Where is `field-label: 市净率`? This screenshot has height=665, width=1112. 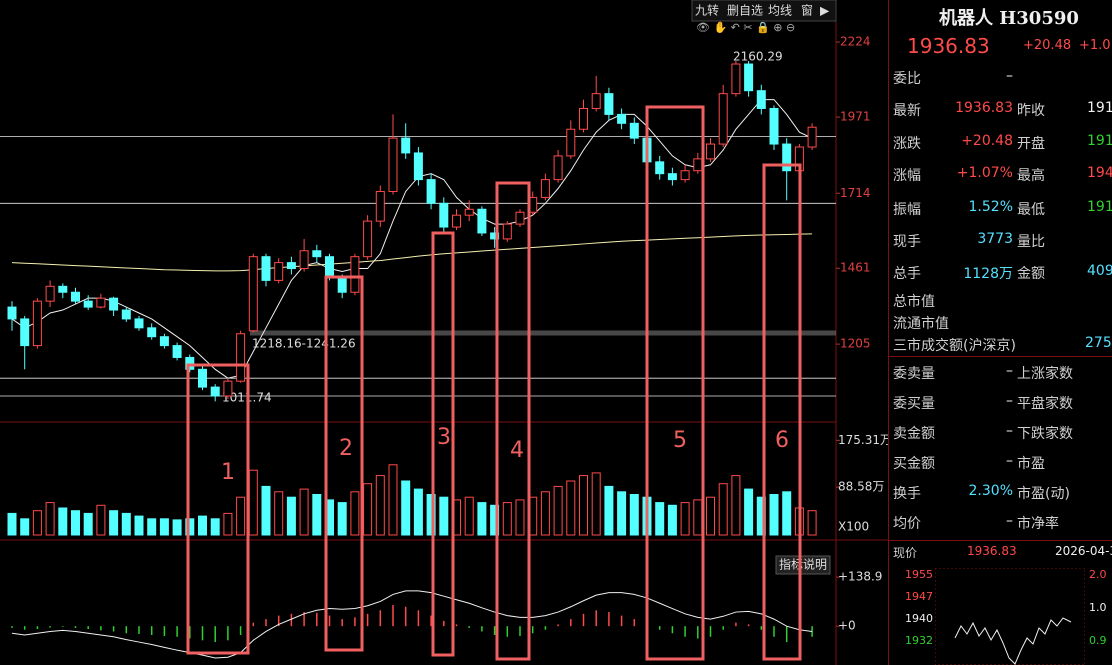
field-label: 市净率 is located at coordinates (1038, 524).